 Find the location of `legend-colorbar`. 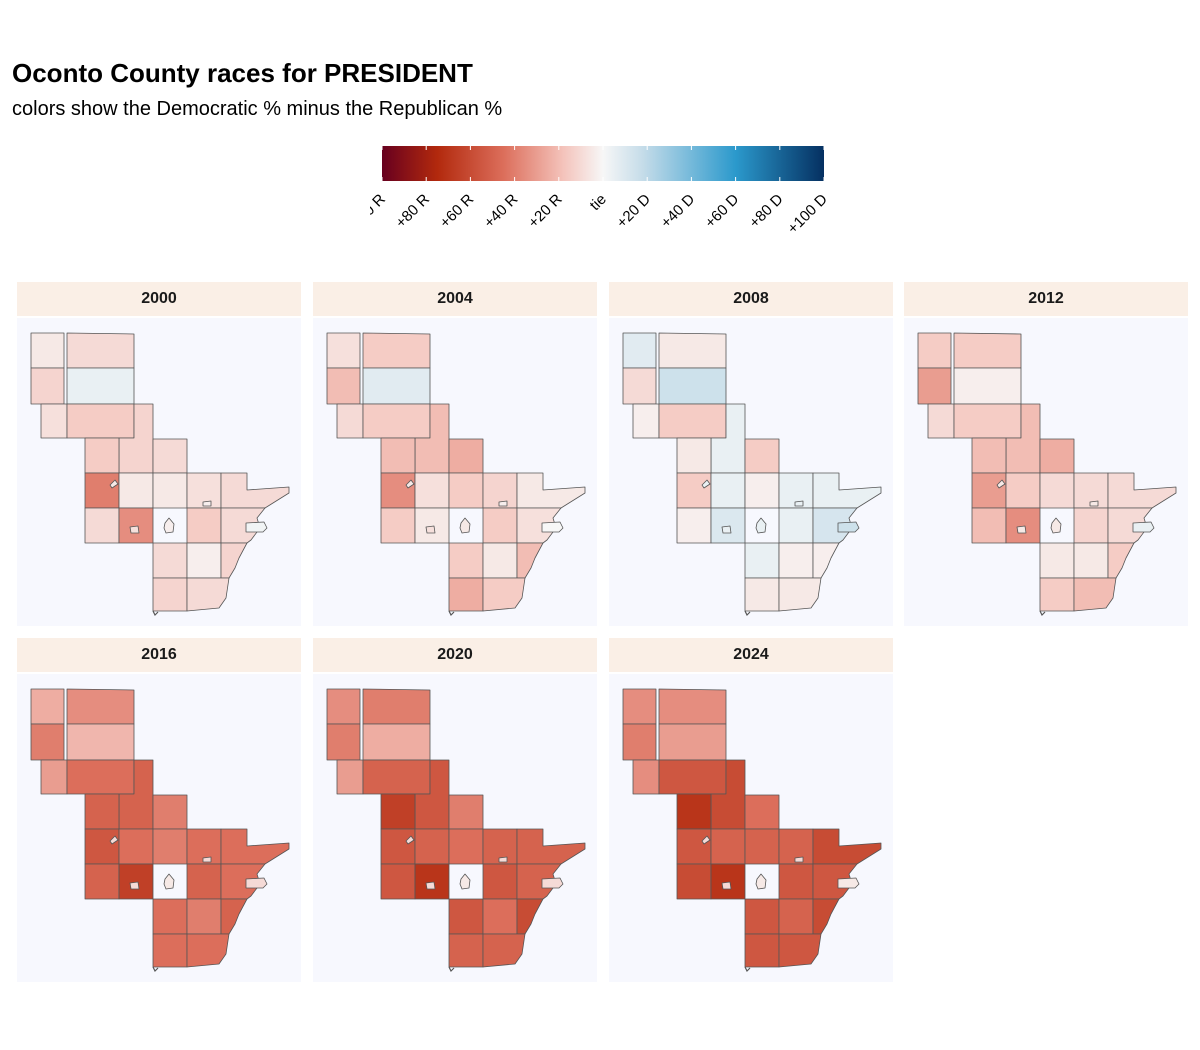

legend-colorbar is located at coordinates (603, 163).